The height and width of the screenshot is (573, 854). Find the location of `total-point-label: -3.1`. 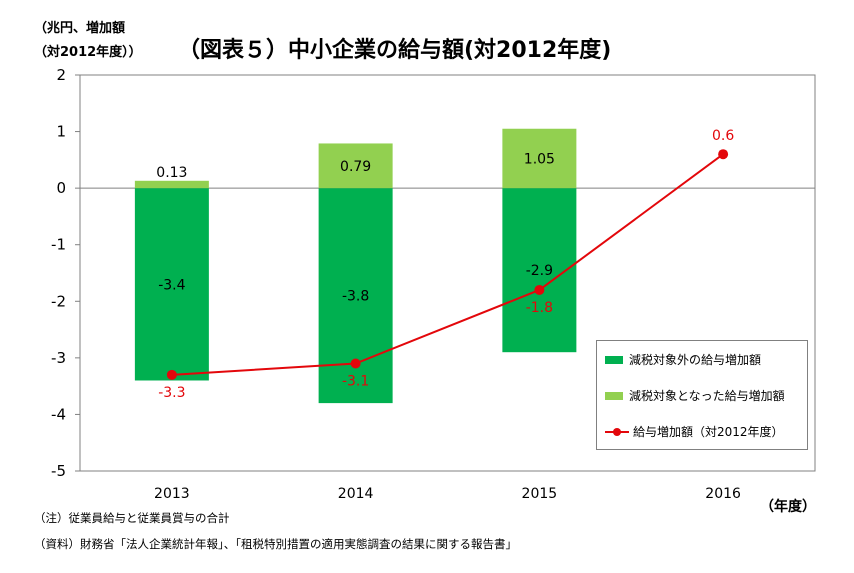

total-point-label: -3.1 is located at coordinates (355, 382).